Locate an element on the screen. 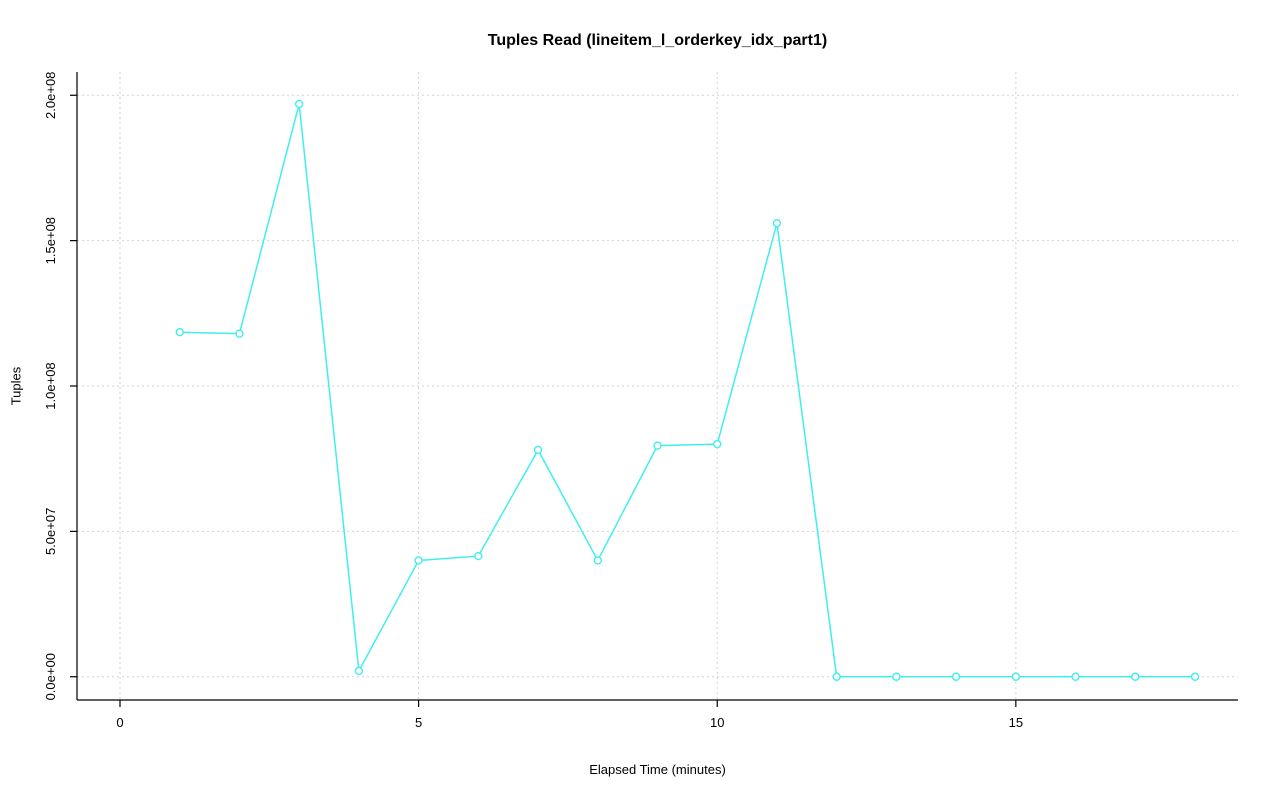 The height and width of the screenshot is (801, 1280). y-tick-label: 1.0e+08 is located at coordinates (50, 385).